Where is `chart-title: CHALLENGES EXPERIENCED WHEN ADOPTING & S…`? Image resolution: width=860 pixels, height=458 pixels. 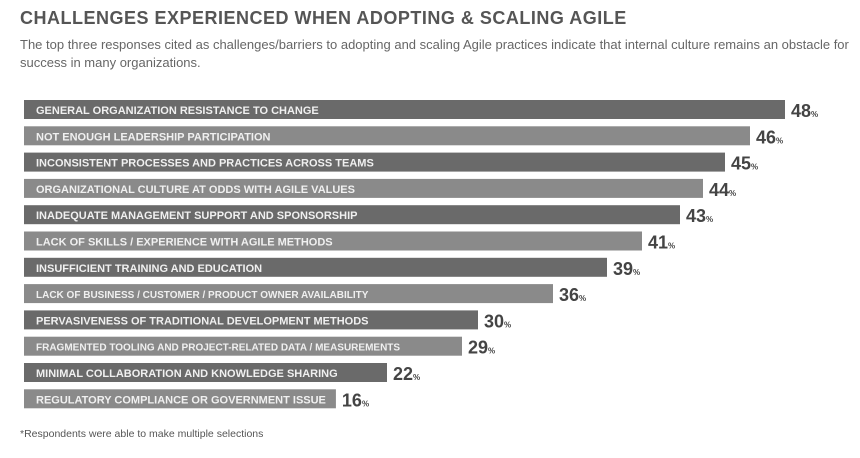
chart-title: CHALLENGES EXPERIENCED WHEN ADOPTING & S… is located at coordinates (323, 18).